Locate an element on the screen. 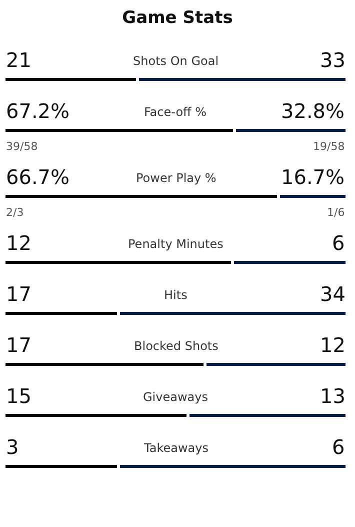 The width and height of the screenshot is (355, 527). y-tick-label: Giveaways is located at coordinates (175, 397).